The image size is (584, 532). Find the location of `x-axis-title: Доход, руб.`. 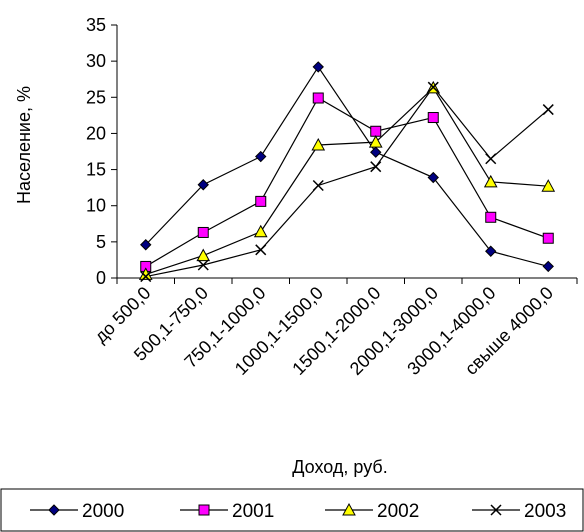

x-axis-title: Доход, руб. is located at coordinates (339, 467).